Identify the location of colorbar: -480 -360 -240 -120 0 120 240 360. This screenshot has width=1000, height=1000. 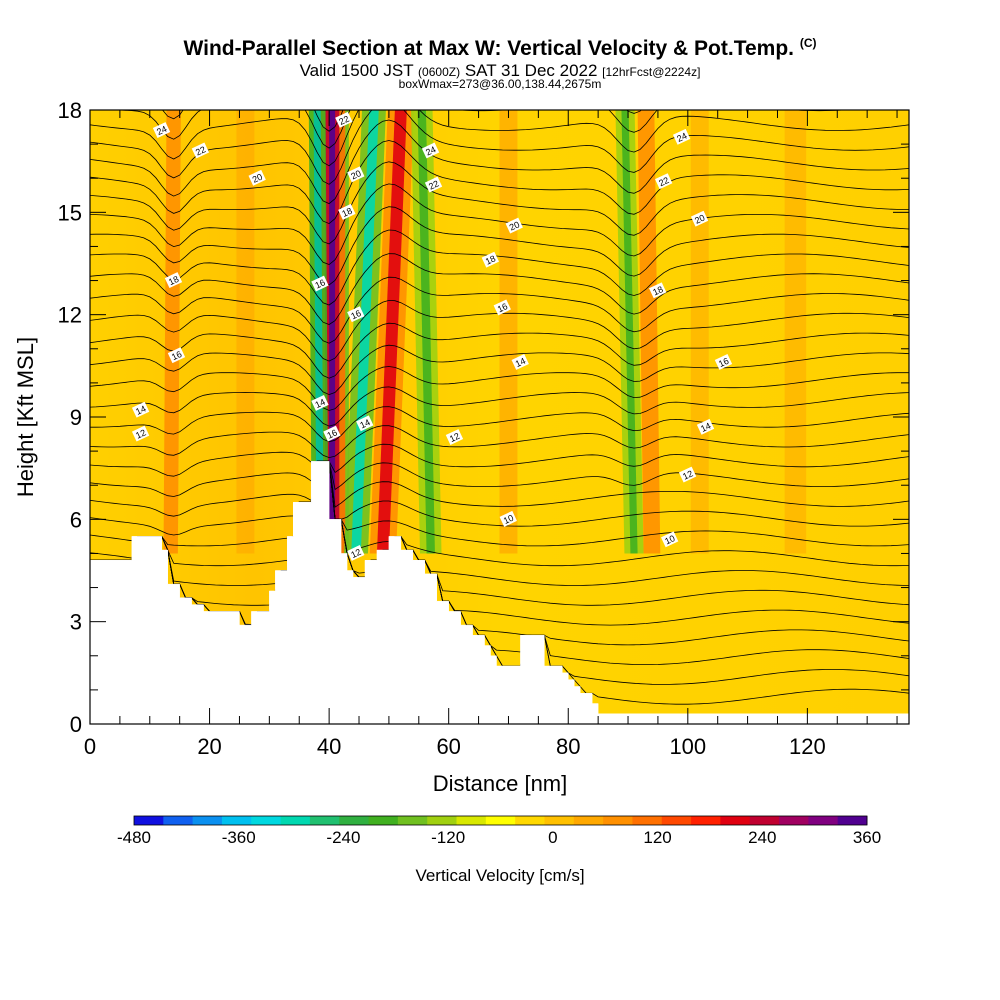
(499, 831).